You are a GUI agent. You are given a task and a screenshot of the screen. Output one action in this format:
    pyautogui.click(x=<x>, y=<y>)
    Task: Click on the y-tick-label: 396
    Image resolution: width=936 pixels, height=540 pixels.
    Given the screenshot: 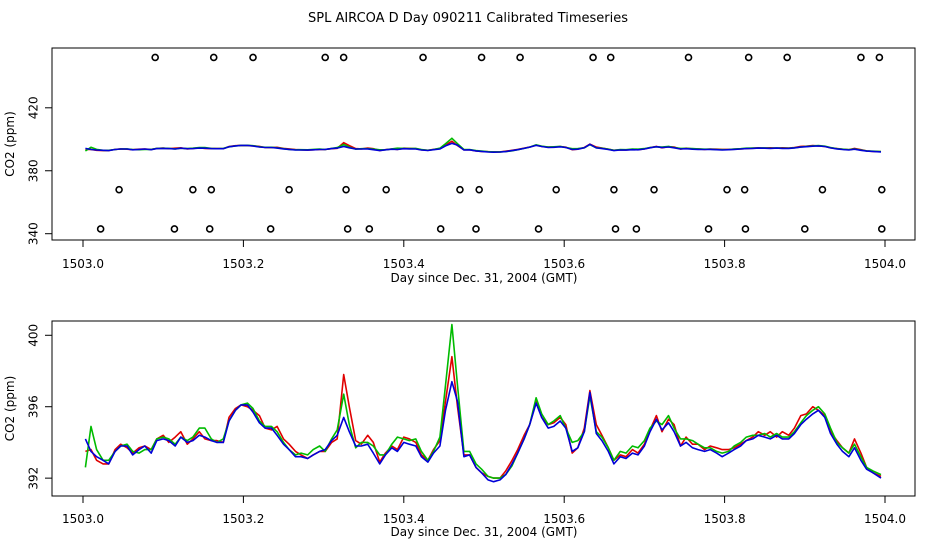 What is the action you would take?
    pyautogui.click(x=34, y=406)
    